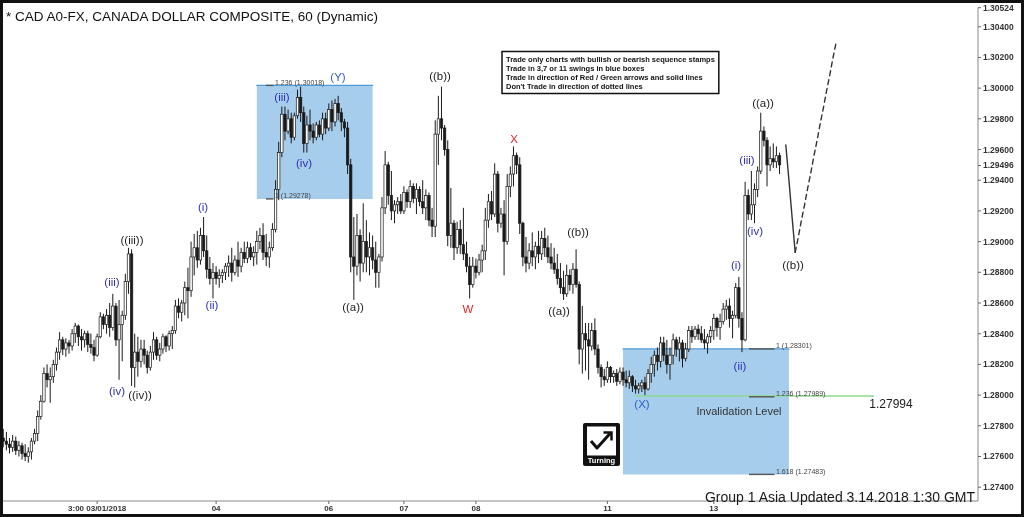 Image resolution: width=1024 pixels, height=517 pixels. I want to click on y-tick-label: 1.30200, so click(998, 57).